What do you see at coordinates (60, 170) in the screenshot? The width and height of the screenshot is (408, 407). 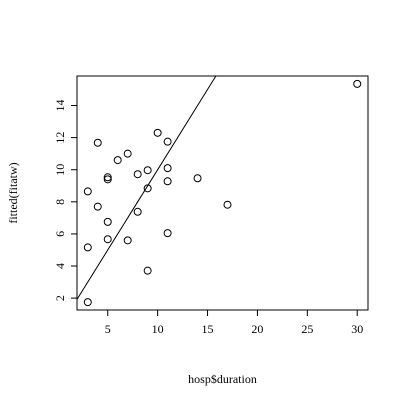 I see `y-tick-label: 10` at bounding box center [60, 170].